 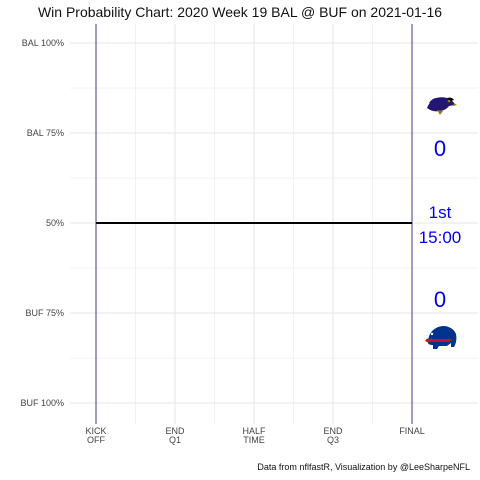 What do you see at coordinates (95, 431) in the screenshot?
I see `x-tick-label: KICK` at bounding box center [95, 431].